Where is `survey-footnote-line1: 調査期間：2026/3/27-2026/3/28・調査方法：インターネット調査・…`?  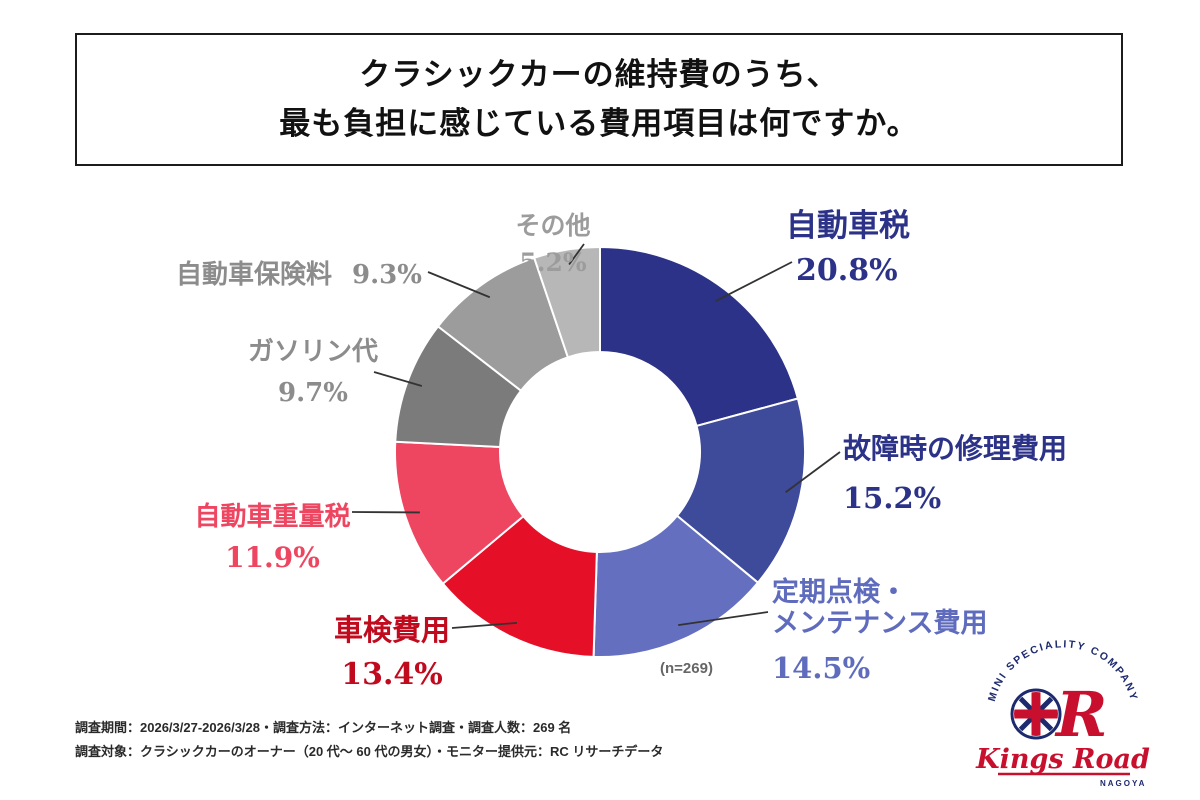 survey-footnote-line1: 調査期間：2026/3/27-2026/3/28・調査方法：インターネット調査・… is located at coordinates (323, 727).